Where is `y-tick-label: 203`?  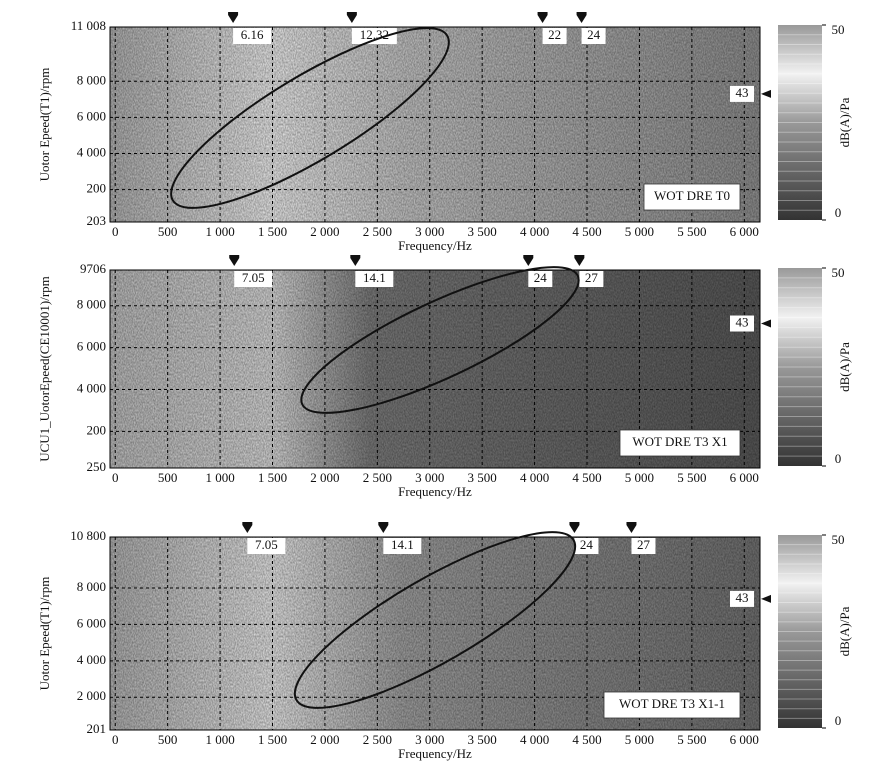
y-tick-label: 203 is located at coordinates (97, 220).